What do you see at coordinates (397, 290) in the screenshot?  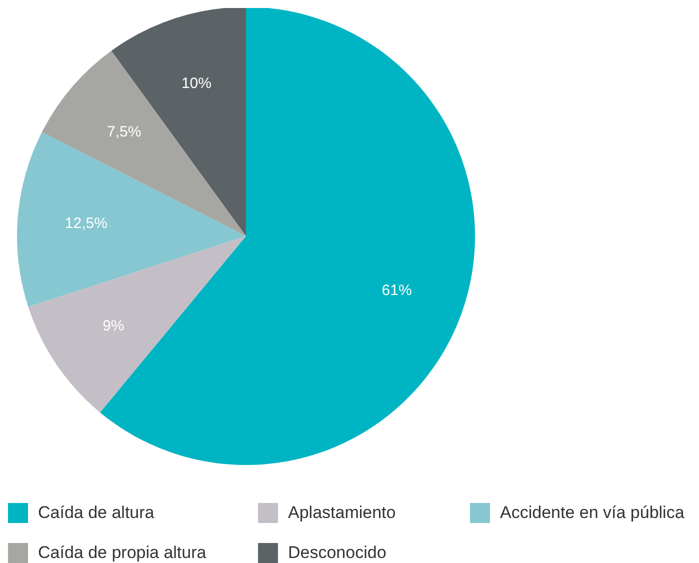 I see `data-label: 61%` at bounding box center [397, 290].